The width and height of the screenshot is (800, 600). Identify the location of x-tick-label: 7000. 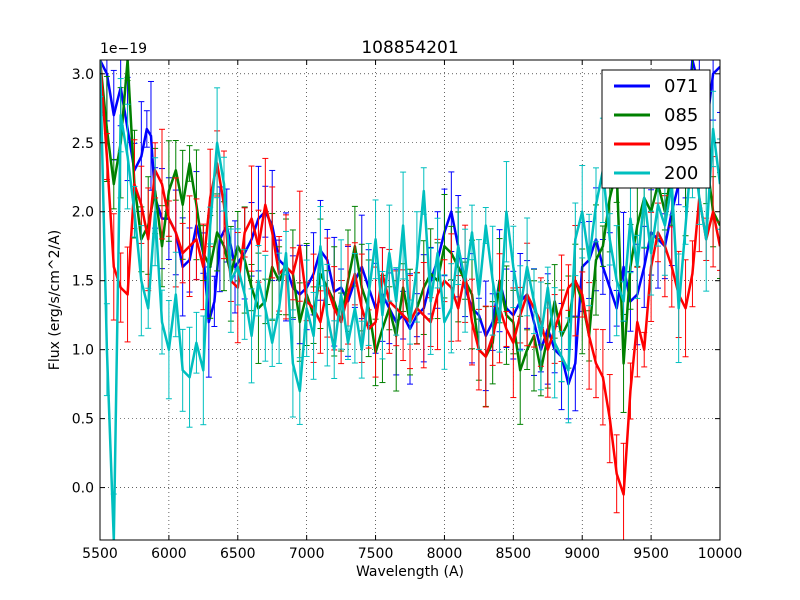
(307, 554).